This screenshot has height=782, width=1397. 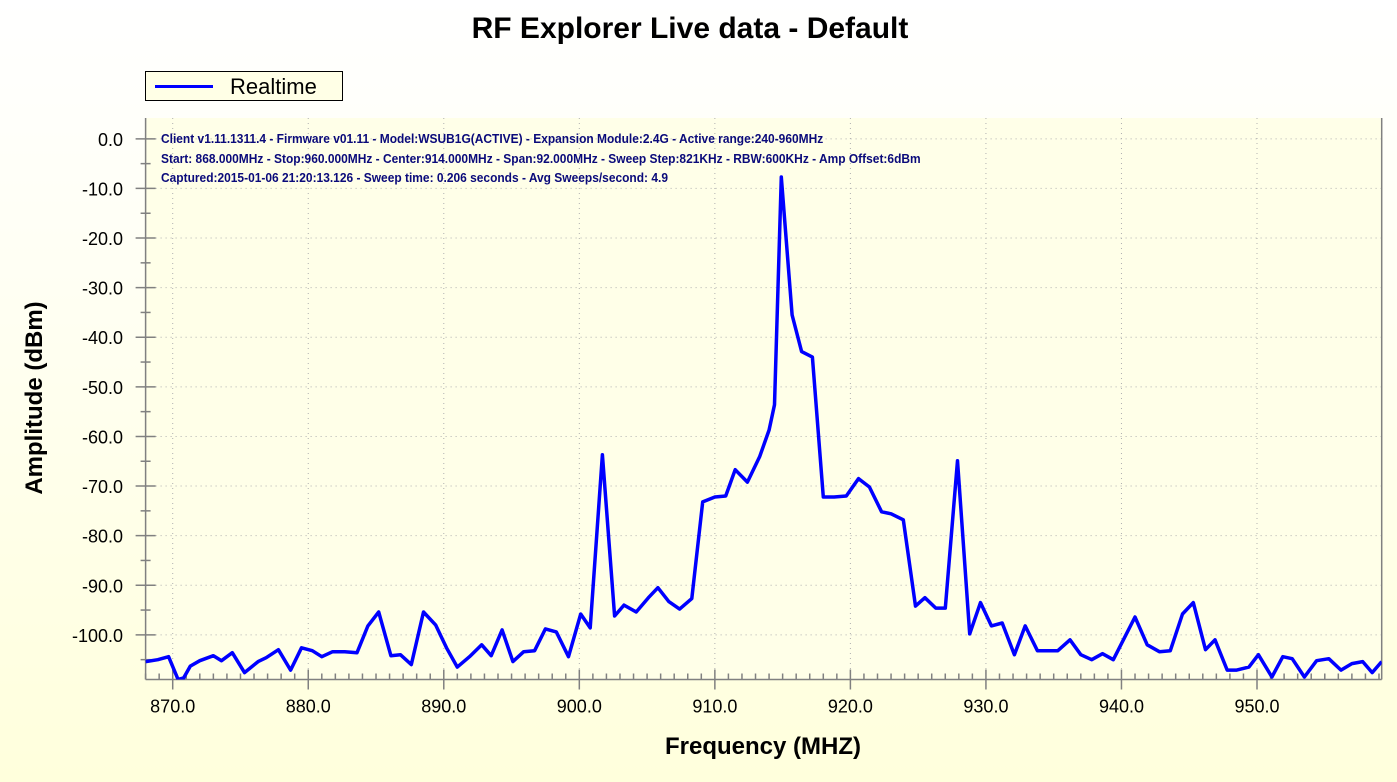 What do you see at coordinates (1256, 707) in the screenshot?
I see `x-tick-label: 950.0` at bounding box center [1256, 707].